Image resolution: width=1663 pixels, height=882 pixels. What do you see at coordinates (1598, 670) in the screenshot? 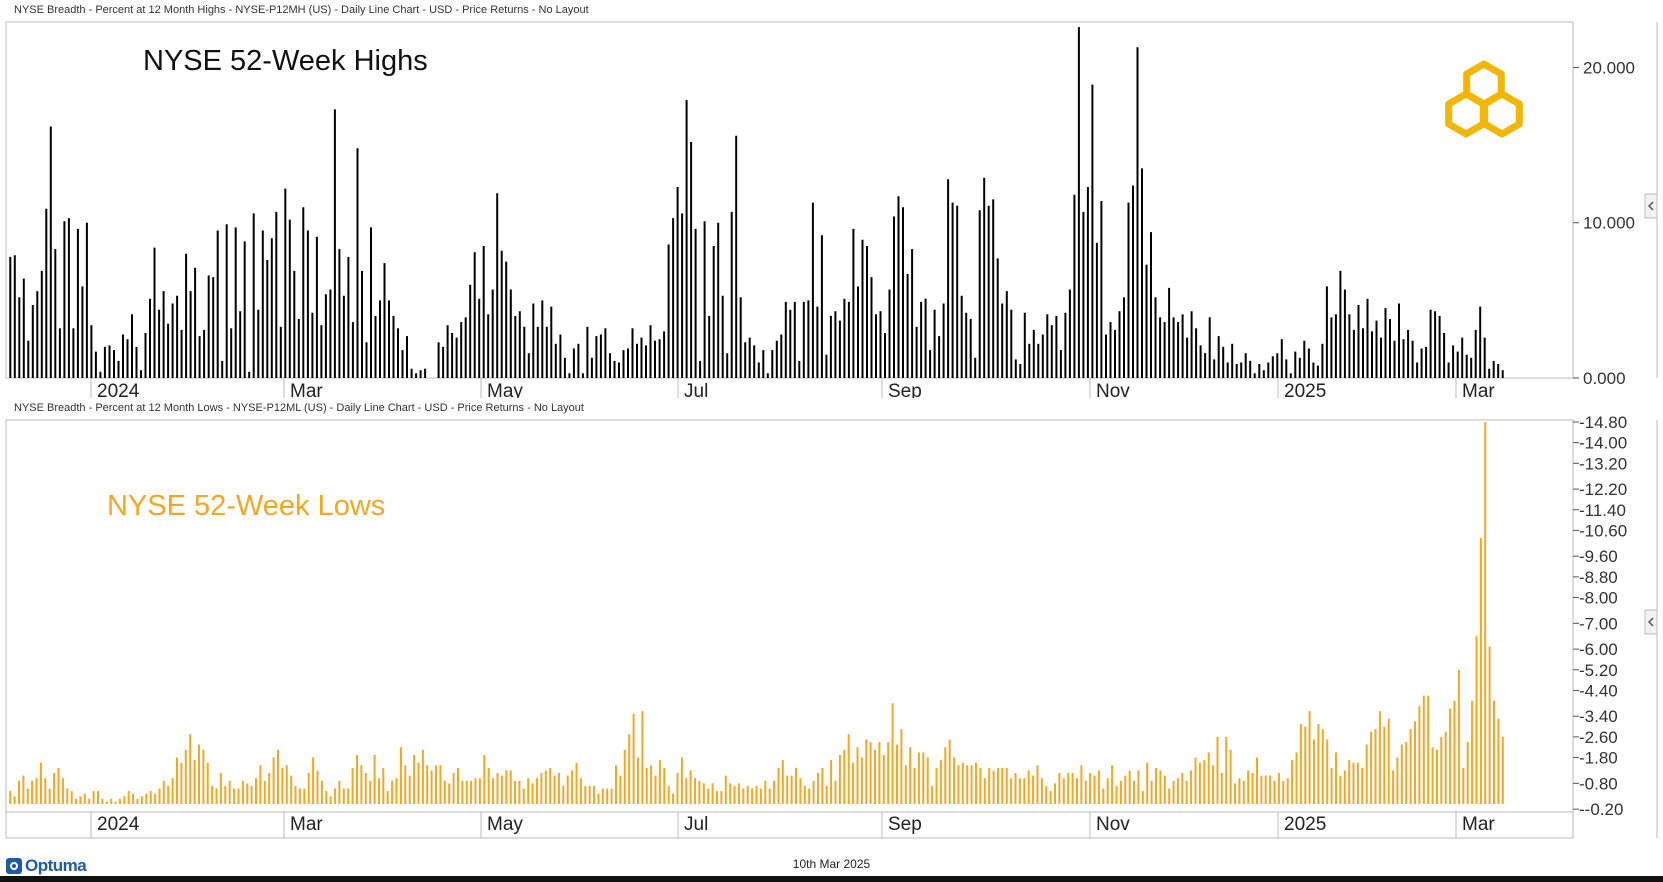
I see `y-tick-label: -5.20` at bounding box center [1598, 670].